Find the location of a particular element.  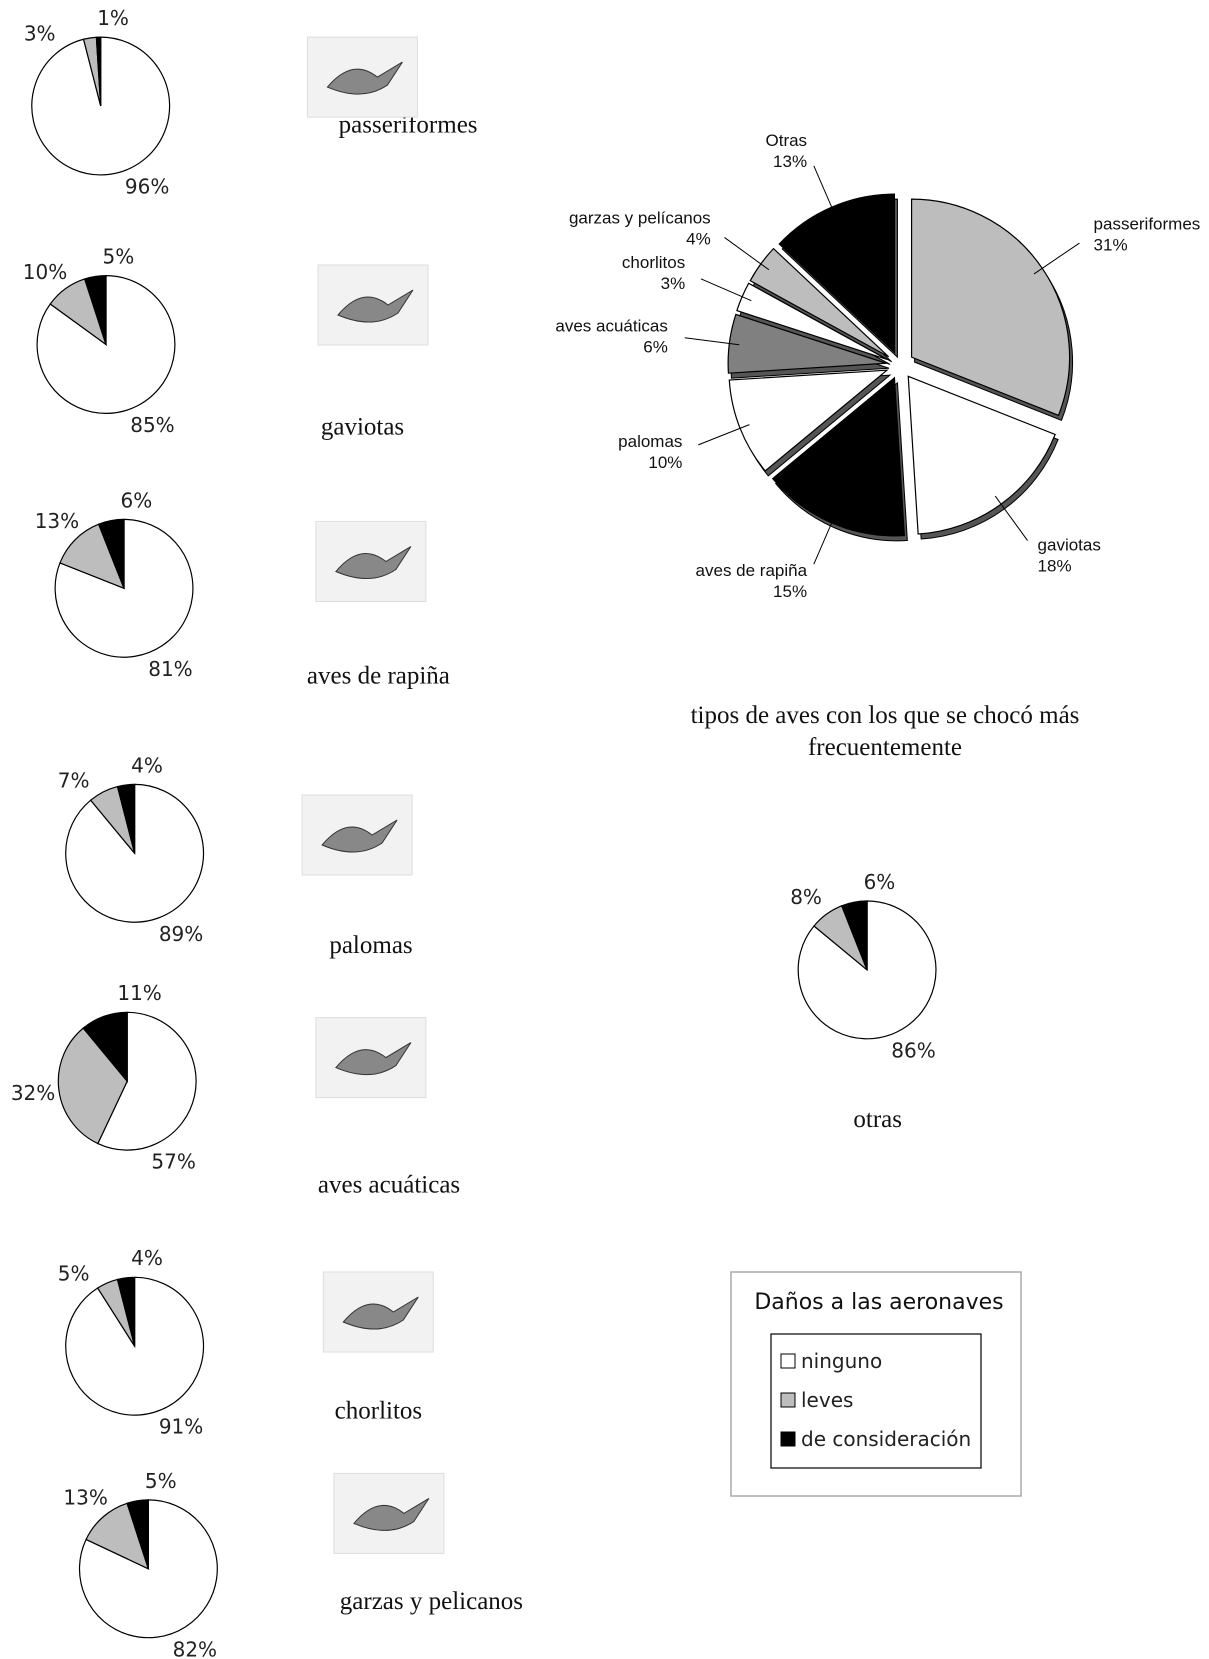

category-label: garzas y pelícanos is located at coordinates (640, 217).